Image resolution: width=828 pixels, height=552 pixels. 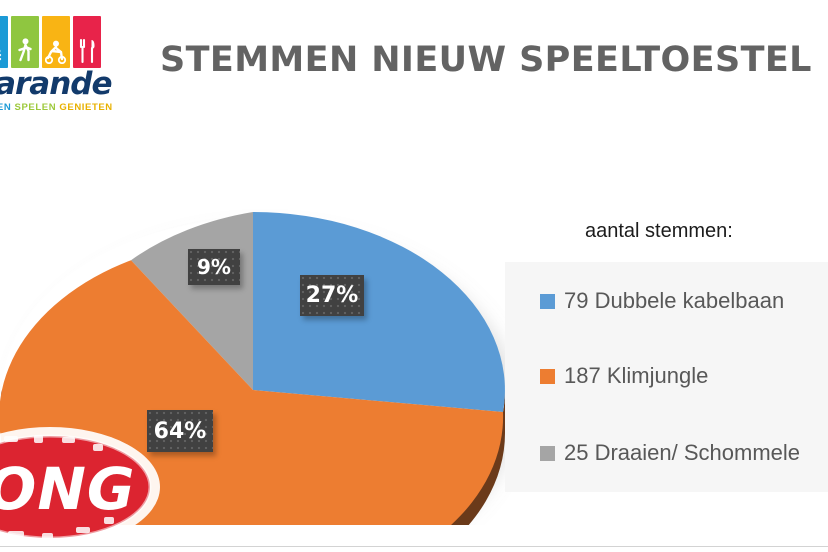 I want to click on logo-tagline-part-3: GENIETEN, so click(x=86, y=107).